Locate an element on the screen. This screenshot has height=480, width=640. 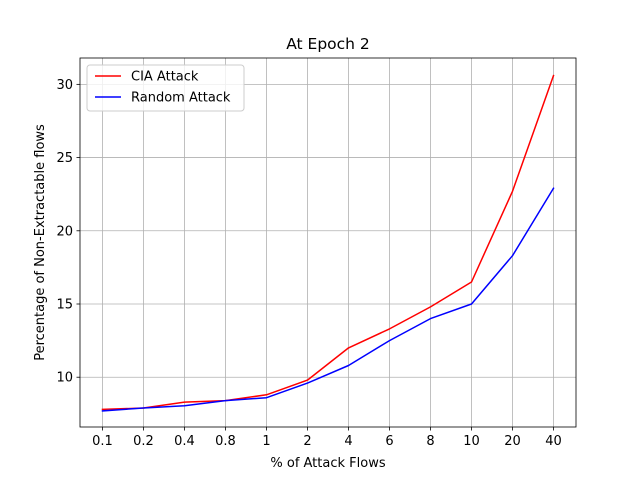
x-tick-label: 20 is located at coordinates (512, 441).